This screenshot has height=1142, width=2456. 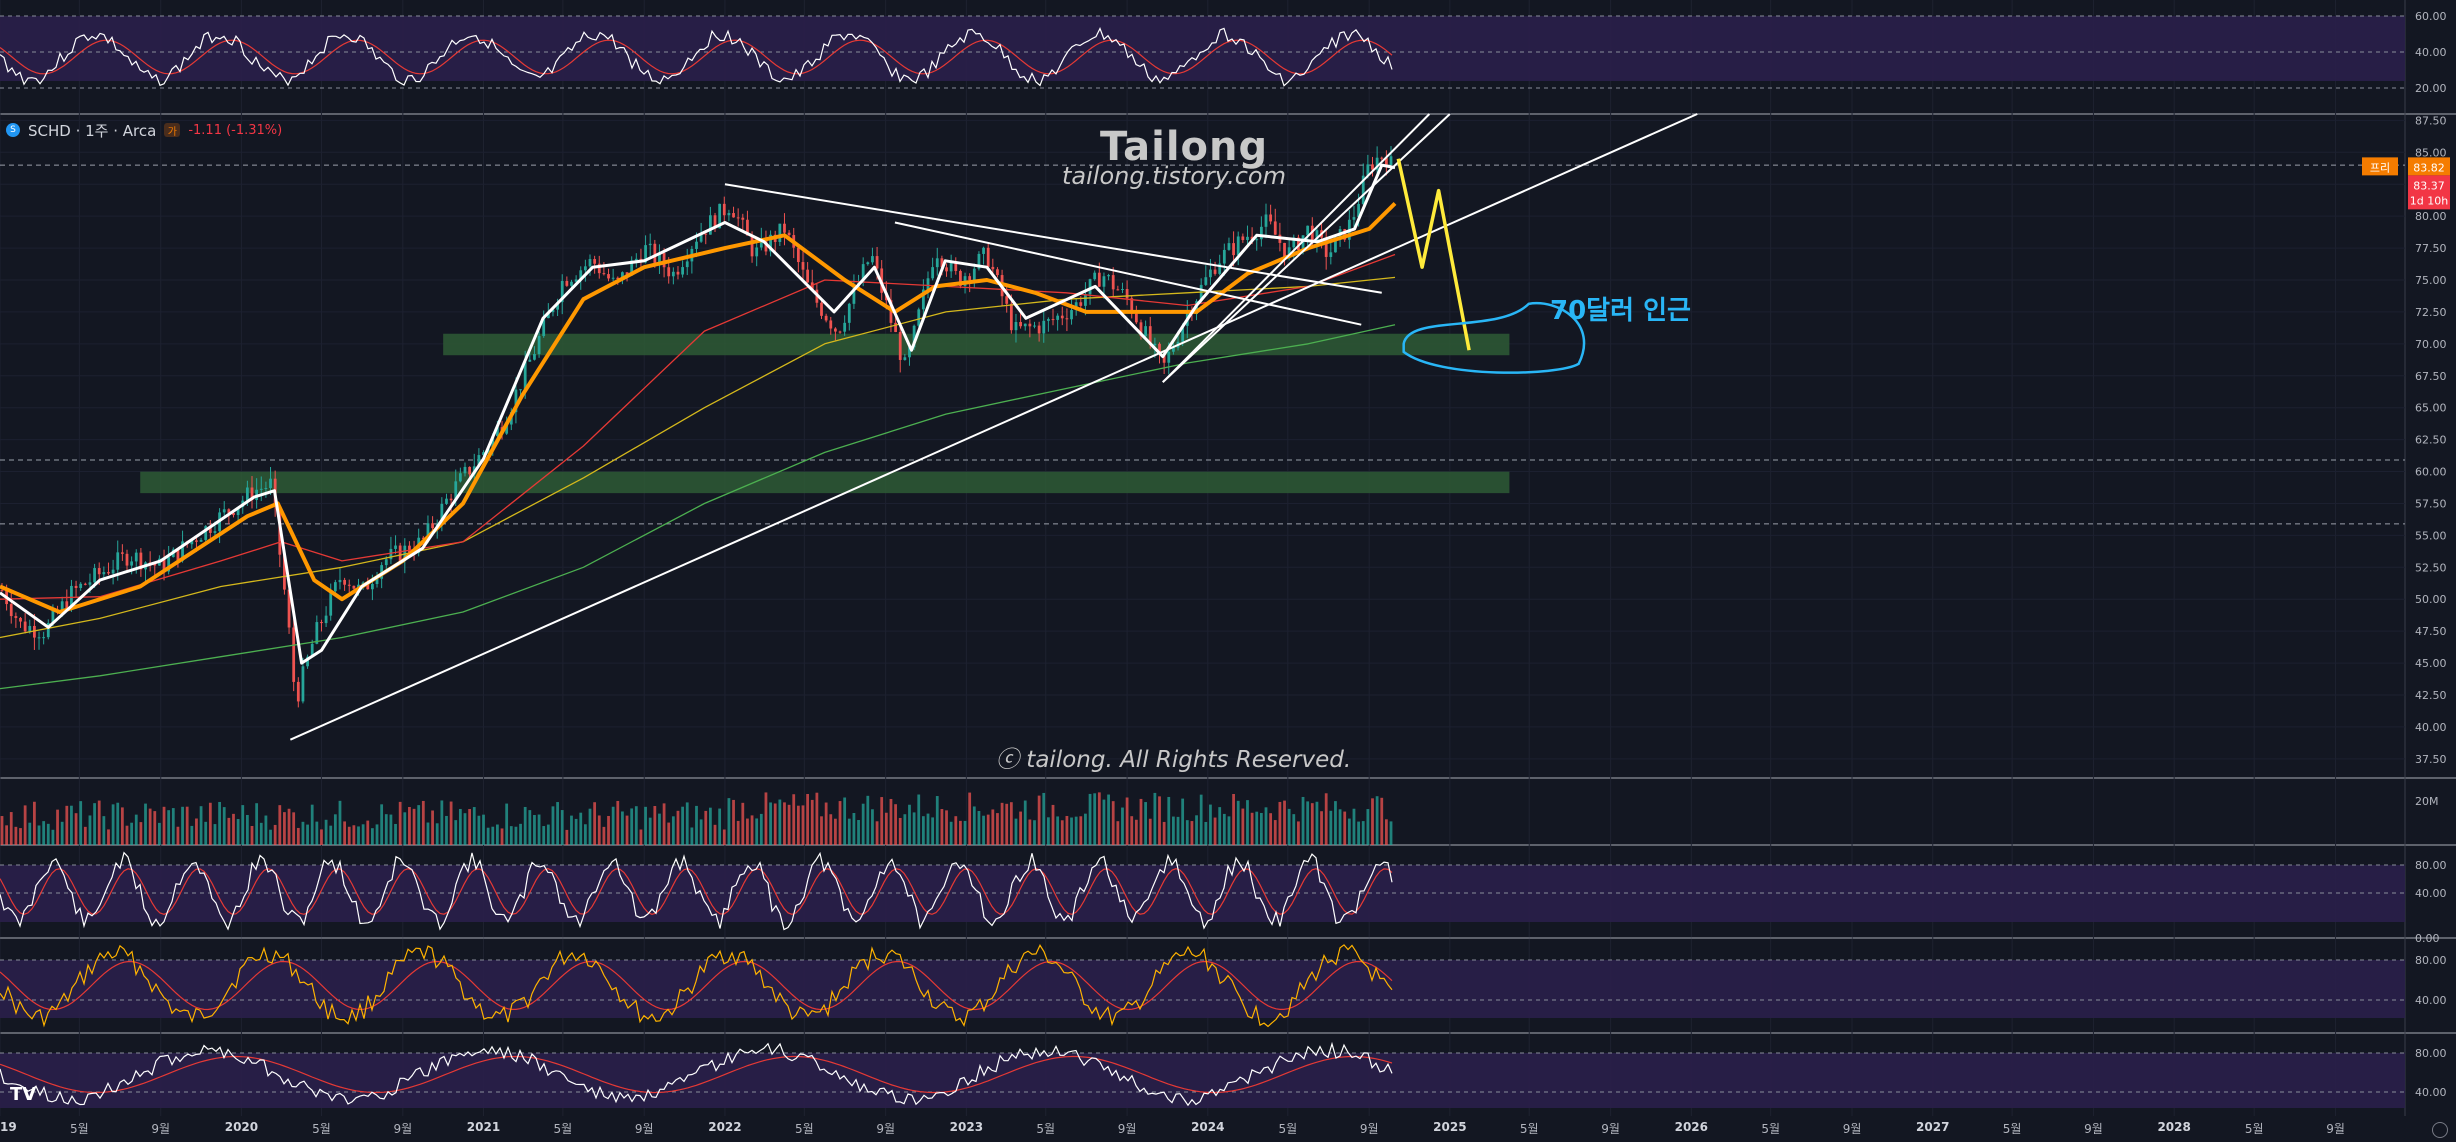 I want to click on tradingview-logo: TV, so click(x=23, y=1094).